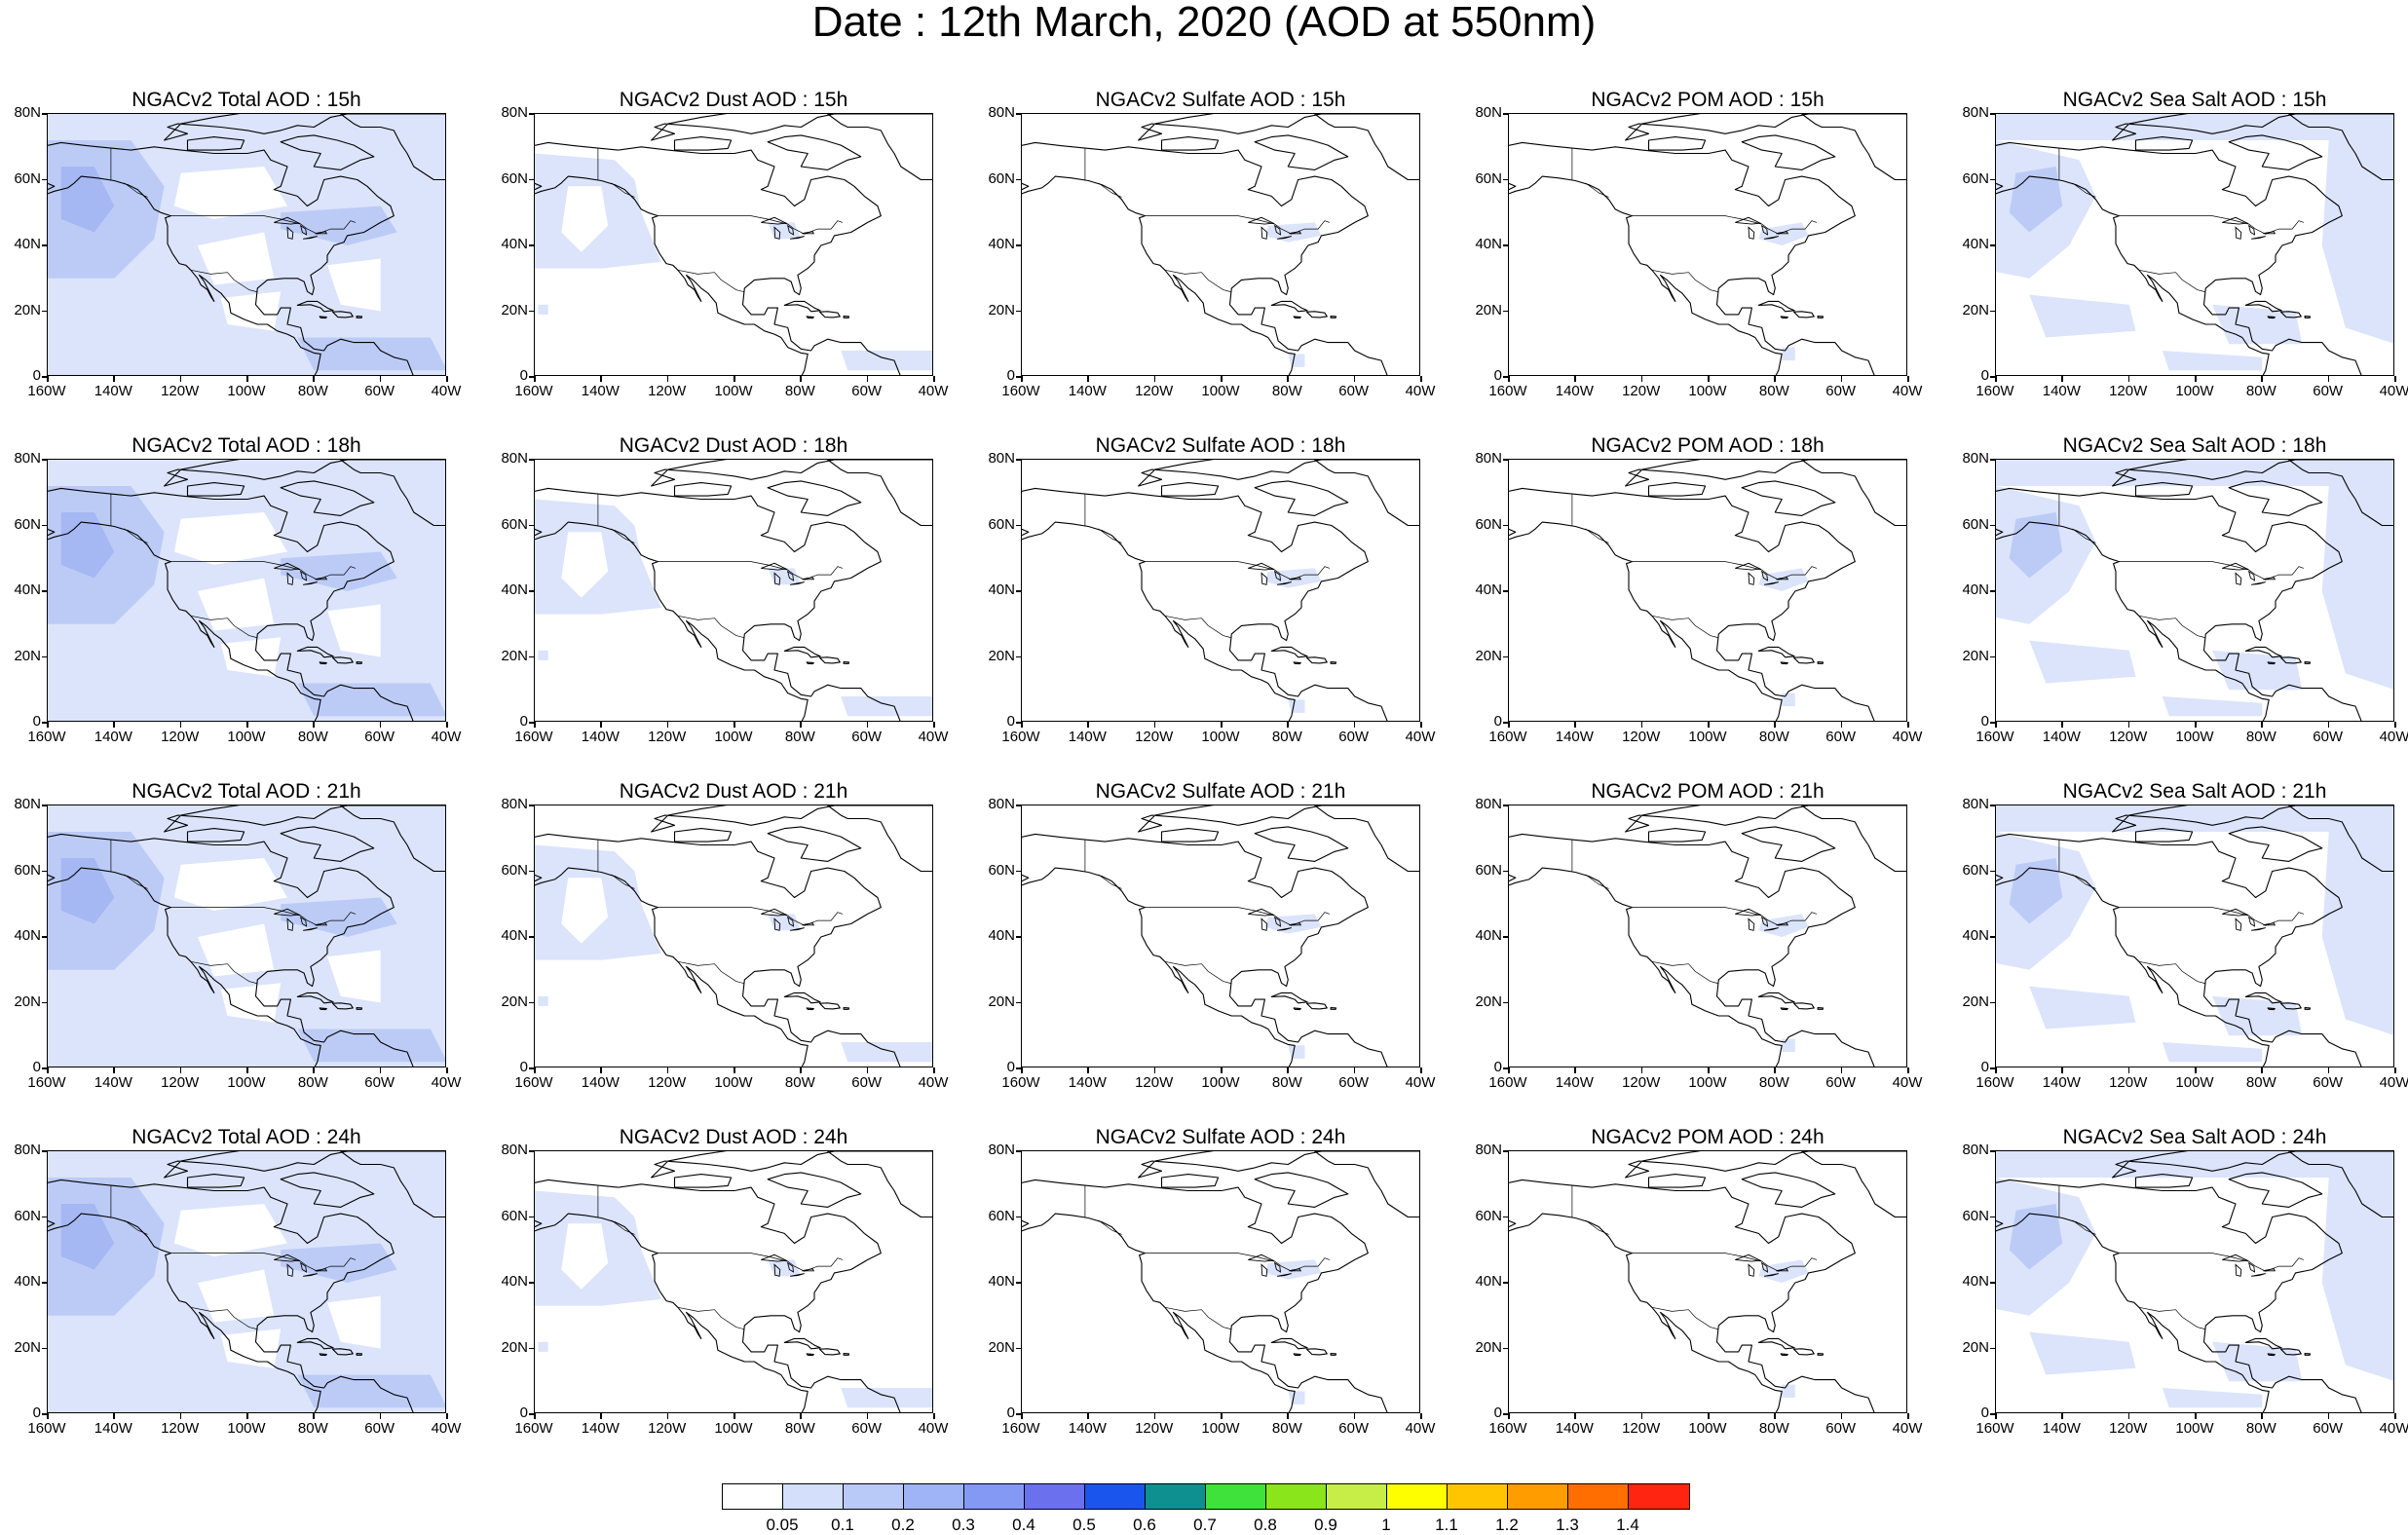 Image resolution: width=2408 pixels, height=1535 pixels. What do you see at coordinates (1497, 721) in the screenshot?
I see `latitude-tick-label: 0` at bounding box center [1497, 721].